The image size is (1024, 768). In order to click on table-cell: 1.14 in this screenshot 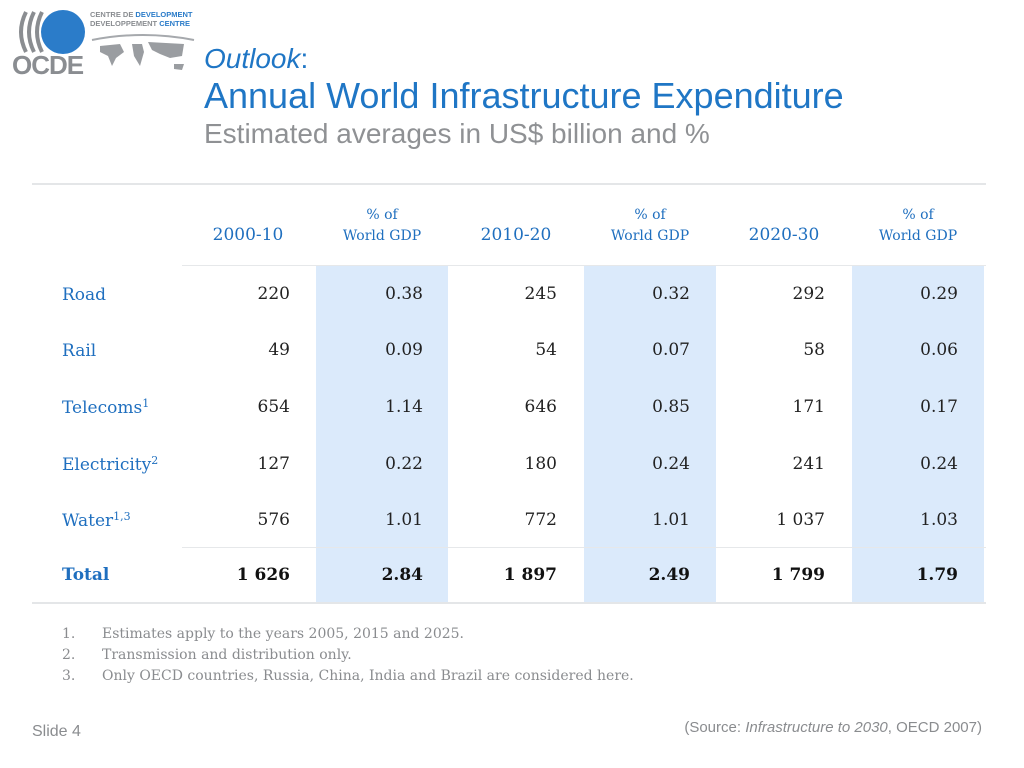, I will do `click(404, 407)`.